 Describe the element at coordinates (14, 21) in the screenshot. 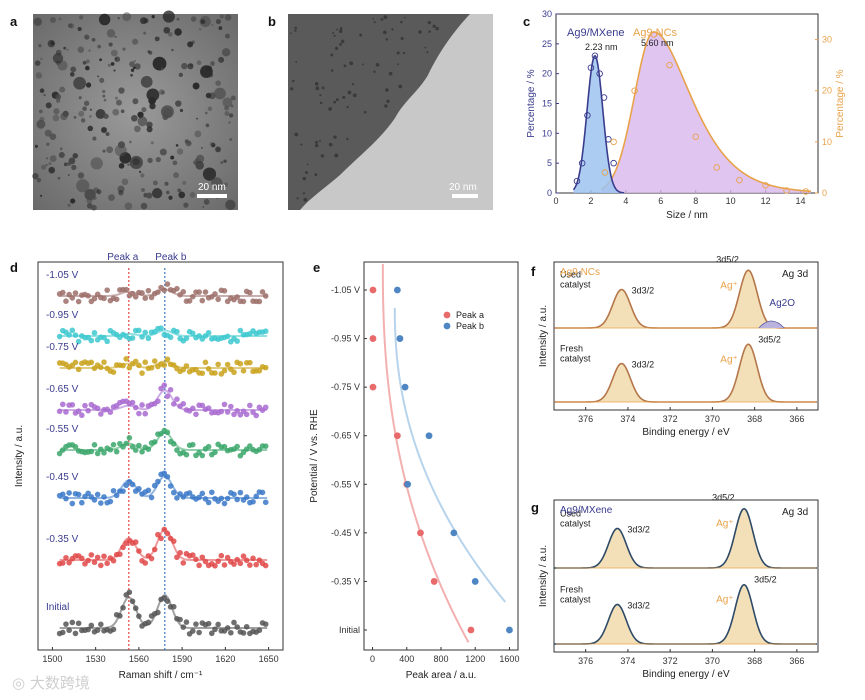

I see `panel-a-letter: a` at that location.